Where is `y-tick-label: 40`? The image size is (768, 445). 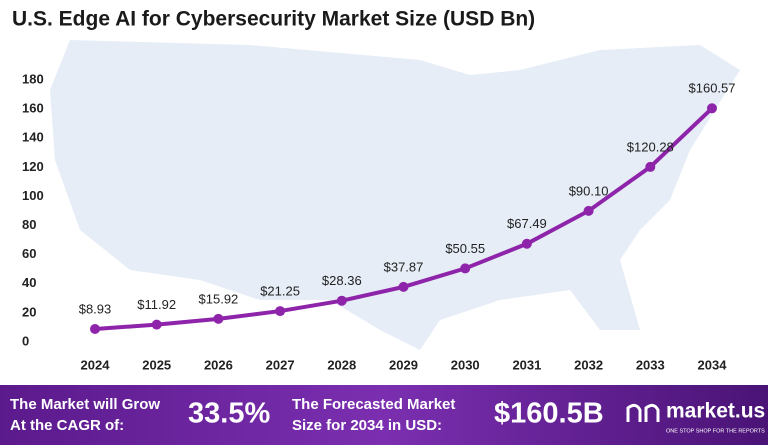
y-tick-label: 40 is located at coordinates (29, 282).